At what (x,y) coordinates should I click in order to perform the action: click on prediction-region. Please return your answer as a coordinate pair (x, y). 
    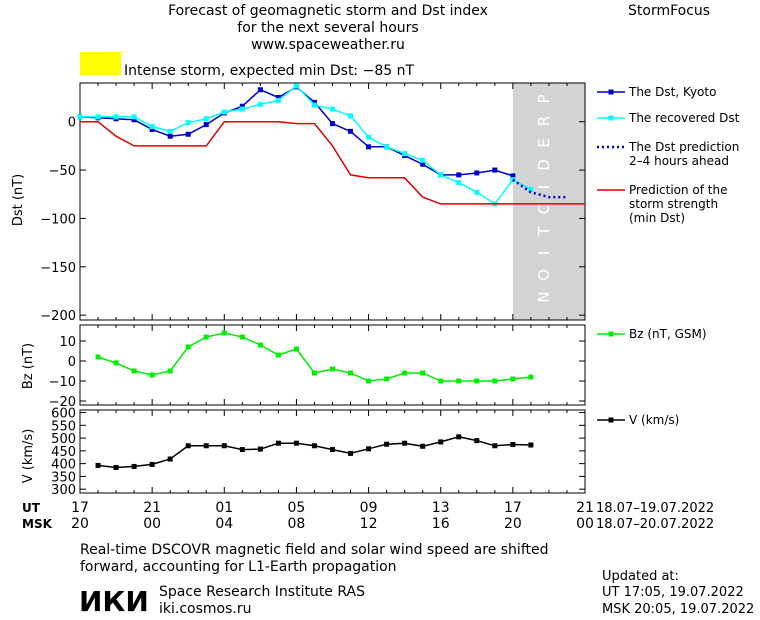
    Looking at the image, I should click on (548, 201).